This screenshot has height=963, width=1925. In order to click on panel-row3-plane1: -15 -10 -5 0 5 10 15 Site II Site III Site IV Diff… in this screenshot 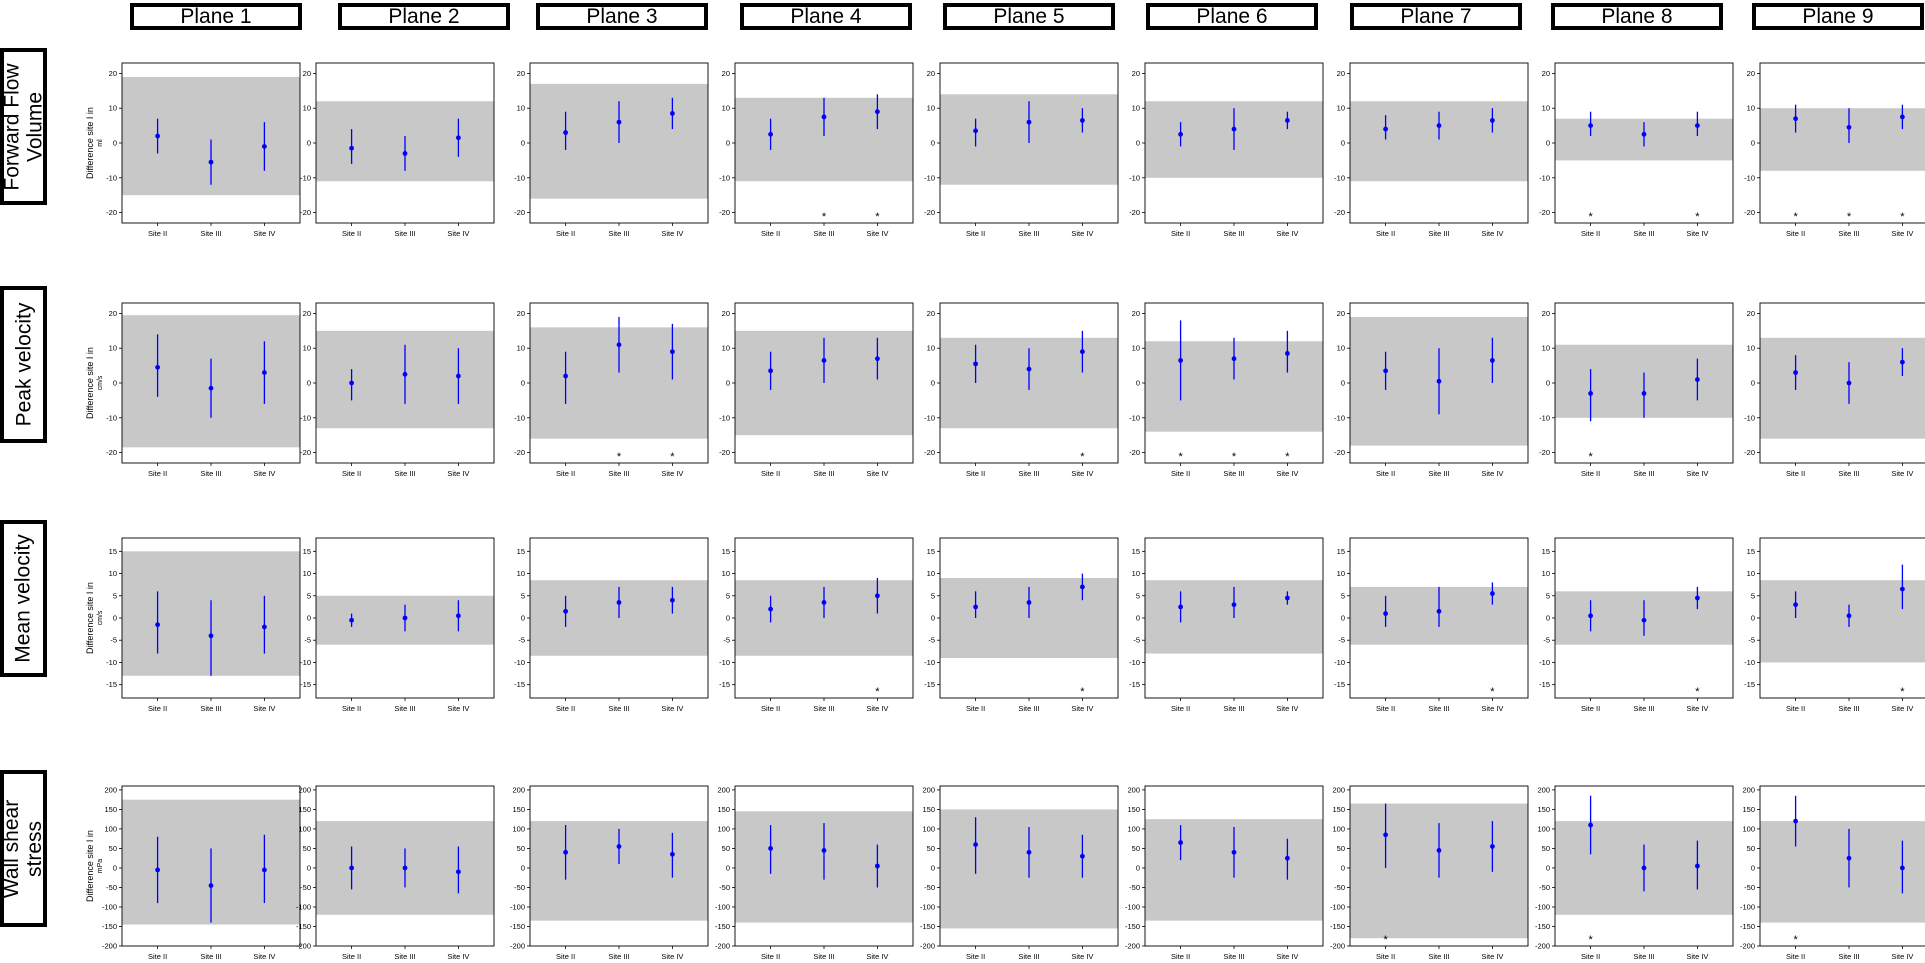, I will do `click(193, 625)`.